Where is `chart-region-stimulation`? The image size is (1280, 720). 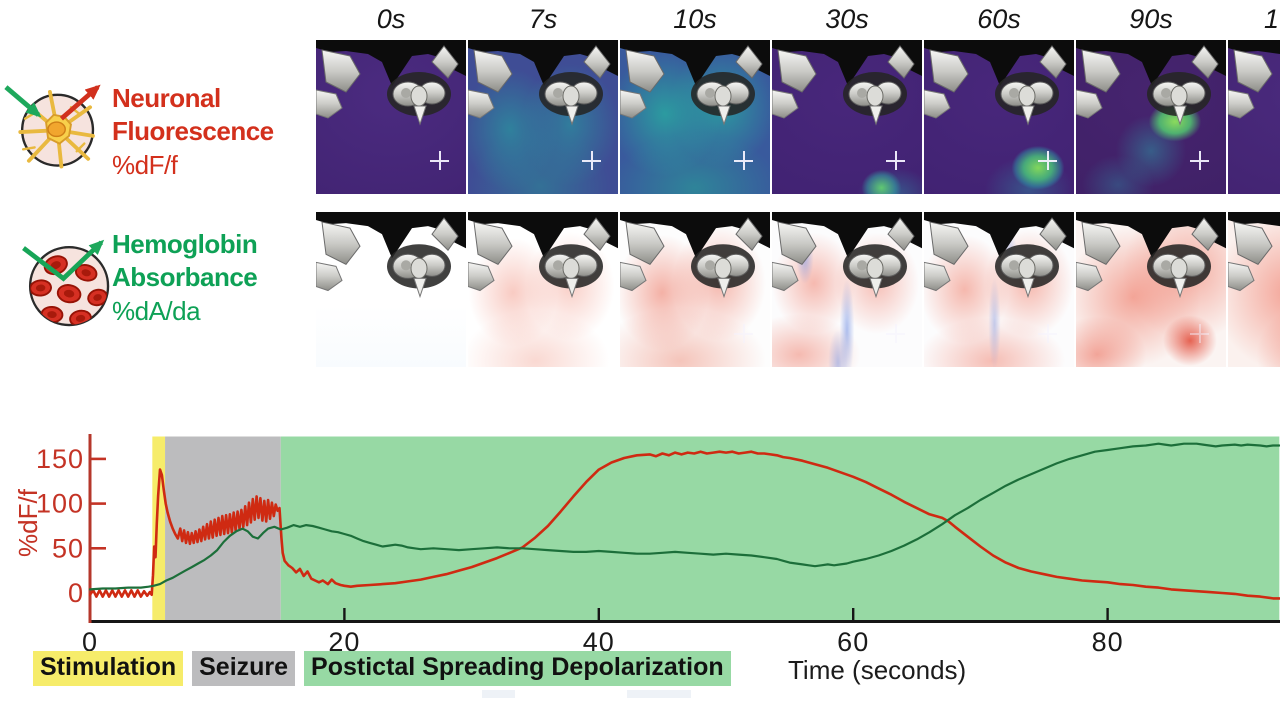
chart-region-stimulation is located at coordinates (159, 529).